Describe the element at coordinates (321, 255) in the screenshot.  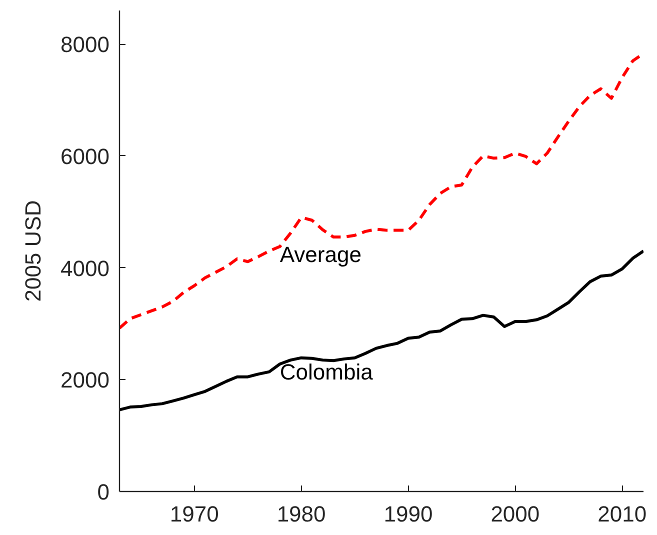
I see `series-label: Average` at that location.